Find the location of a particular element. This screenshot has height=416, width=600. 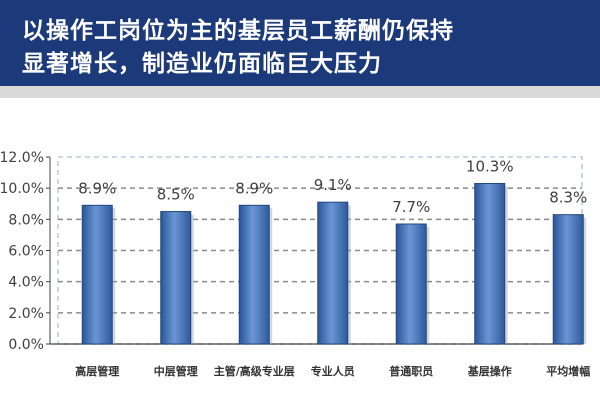

y-tick-label: 10.0% is located at coordinates (22, 189).